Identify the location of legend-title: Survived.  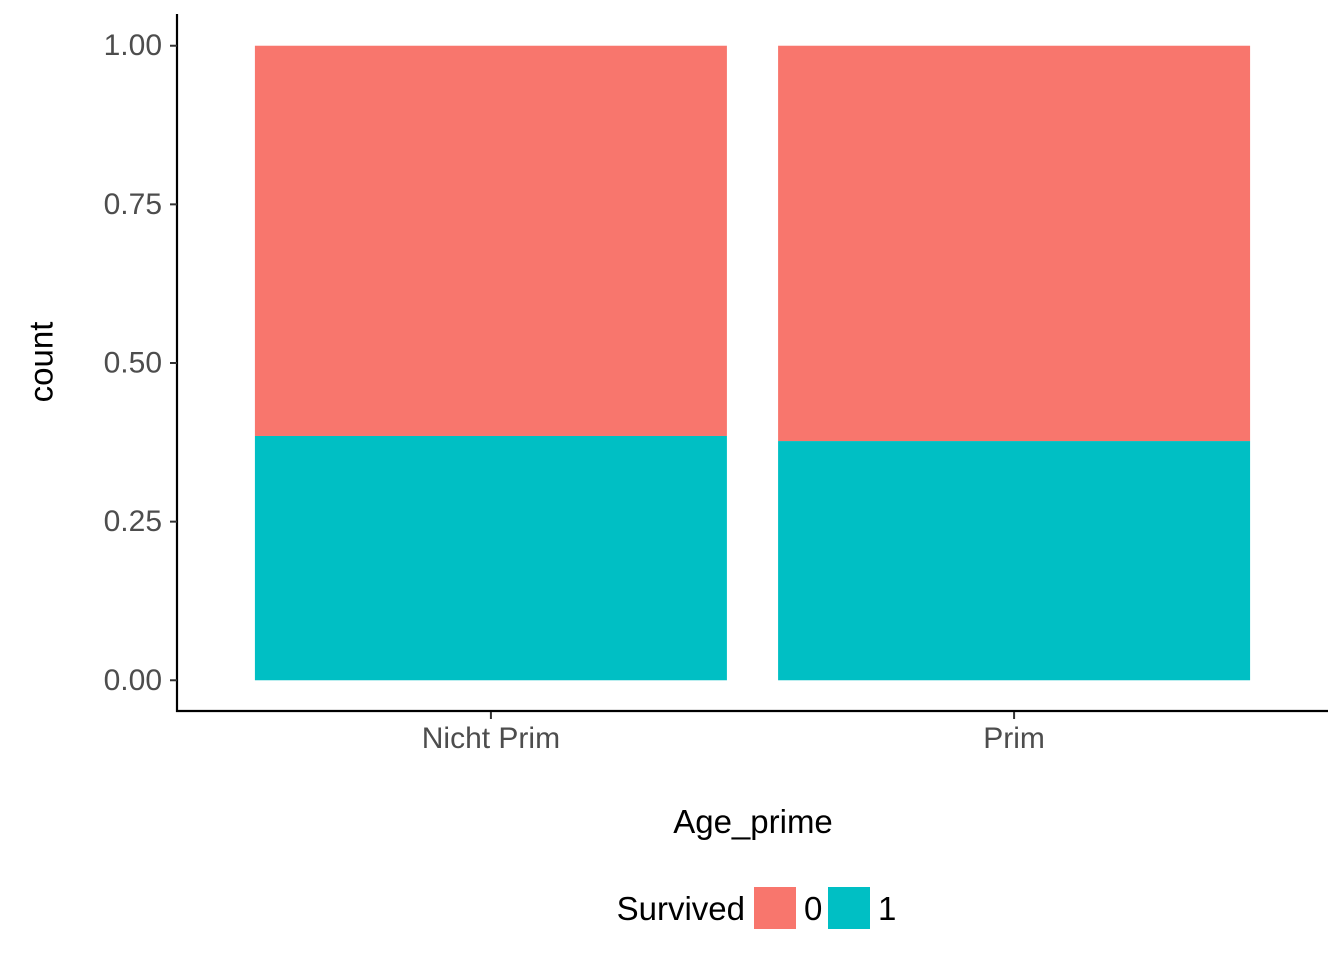
(681, 908).